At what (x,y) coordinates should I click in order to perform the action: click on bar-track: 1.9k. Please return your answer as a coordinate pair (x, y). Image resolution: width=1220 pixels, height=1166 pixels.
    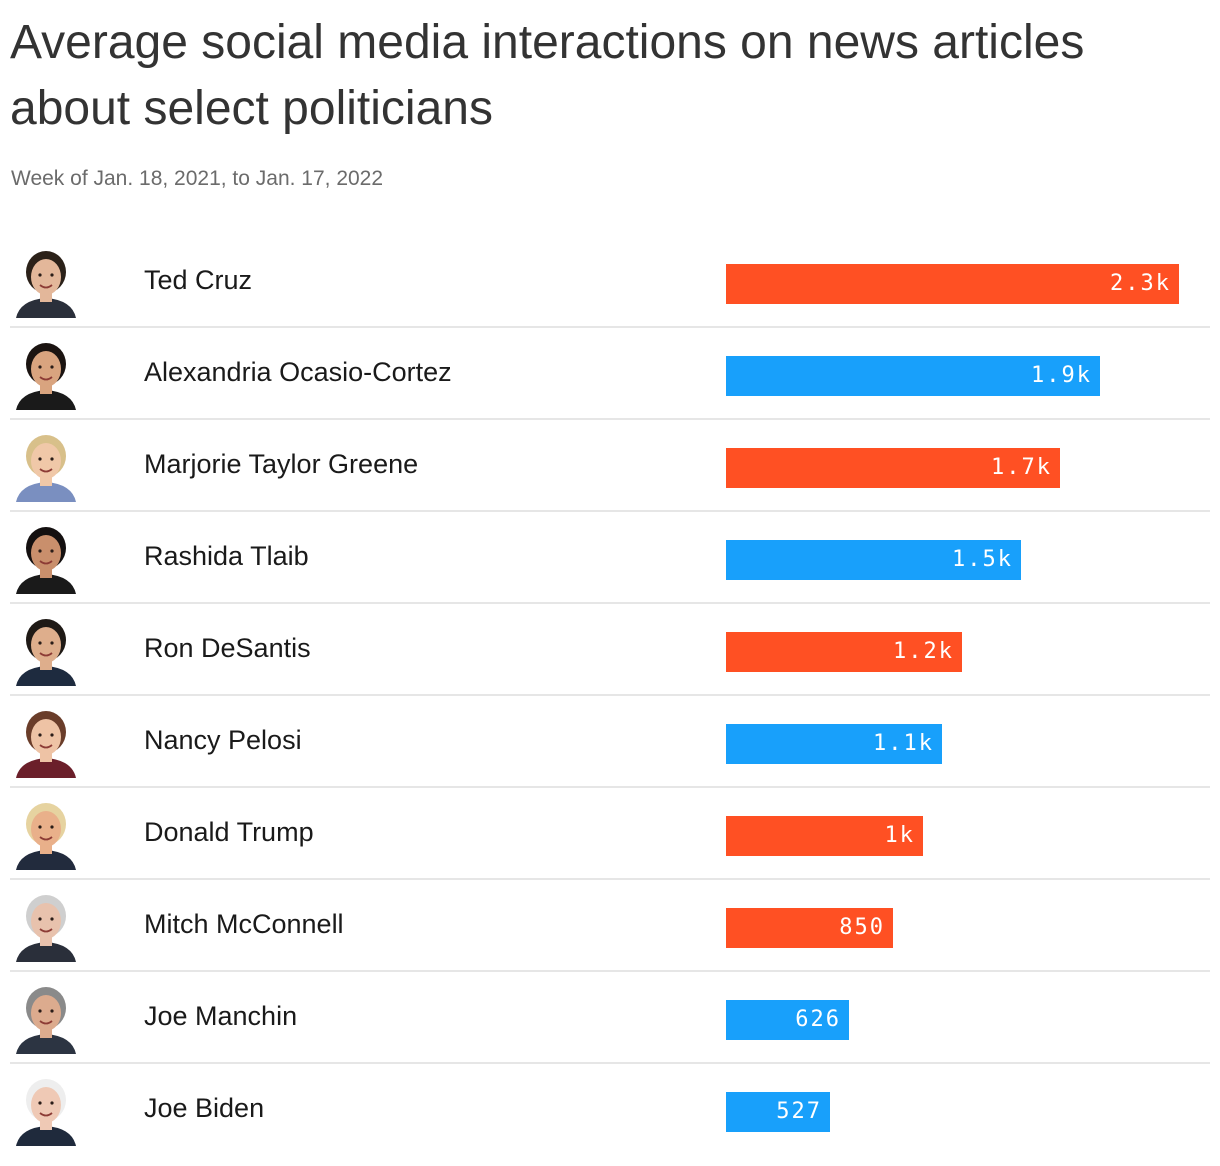
    Looking at the image, I should click on (968, 376).